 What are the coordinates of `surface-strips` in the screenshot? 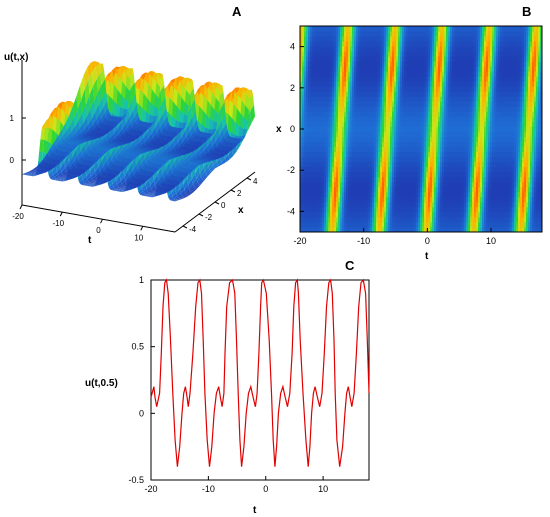 It's located at (138, 131).